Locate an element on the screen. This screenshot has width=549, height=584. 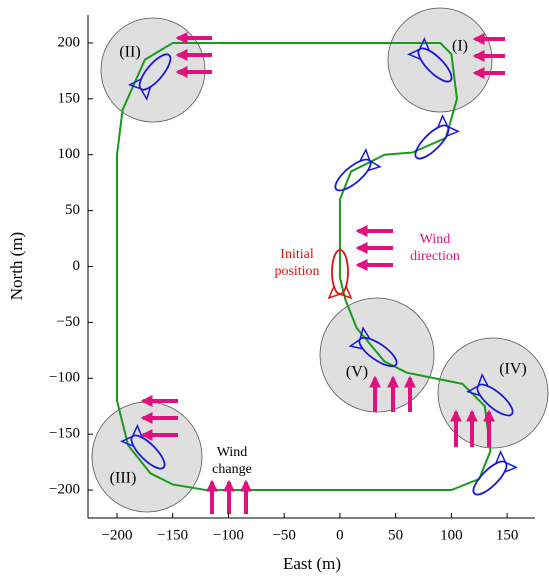
region-label: (V) is located at coordinates (357, 372).